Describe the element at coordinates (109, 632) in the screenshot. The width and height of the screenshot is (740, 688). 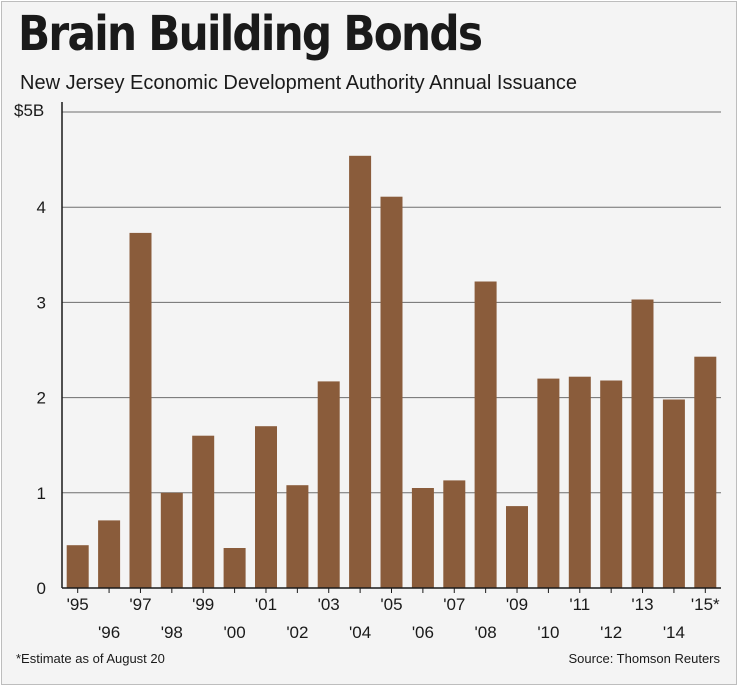
I see `x-tick-label: '96` at that location.